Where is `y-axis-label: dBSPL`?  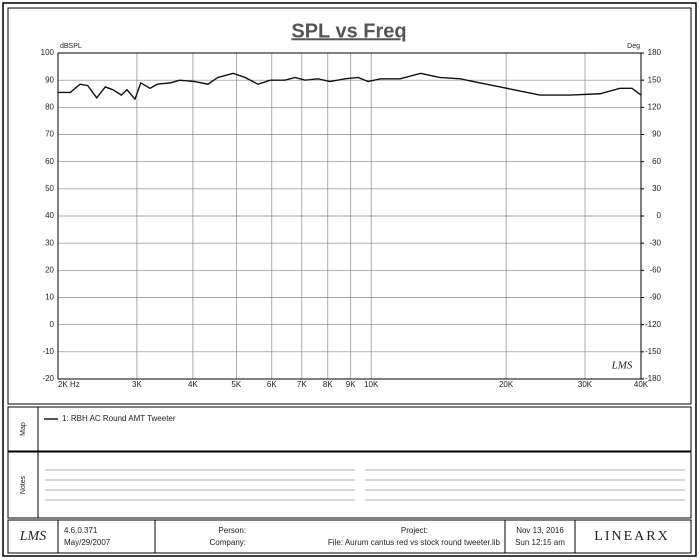
y-axis-label: dBSPL is located at coordinates (71, 46).